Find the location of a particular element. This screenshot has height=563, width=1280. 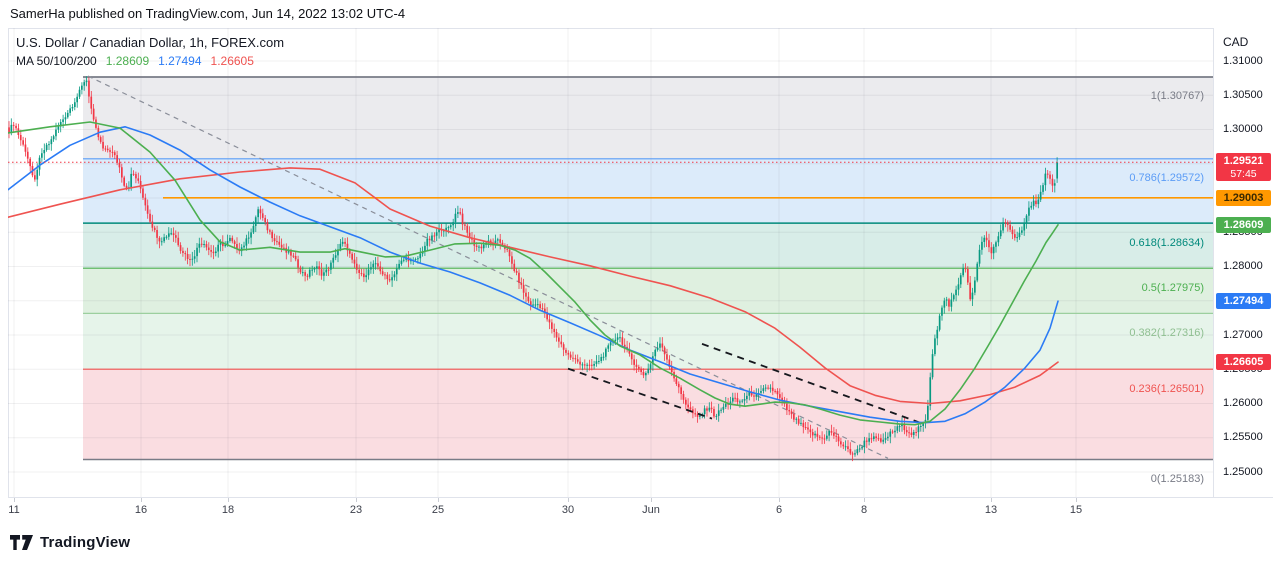

time-tick-label: 6 is located at coordinates (779, 510).